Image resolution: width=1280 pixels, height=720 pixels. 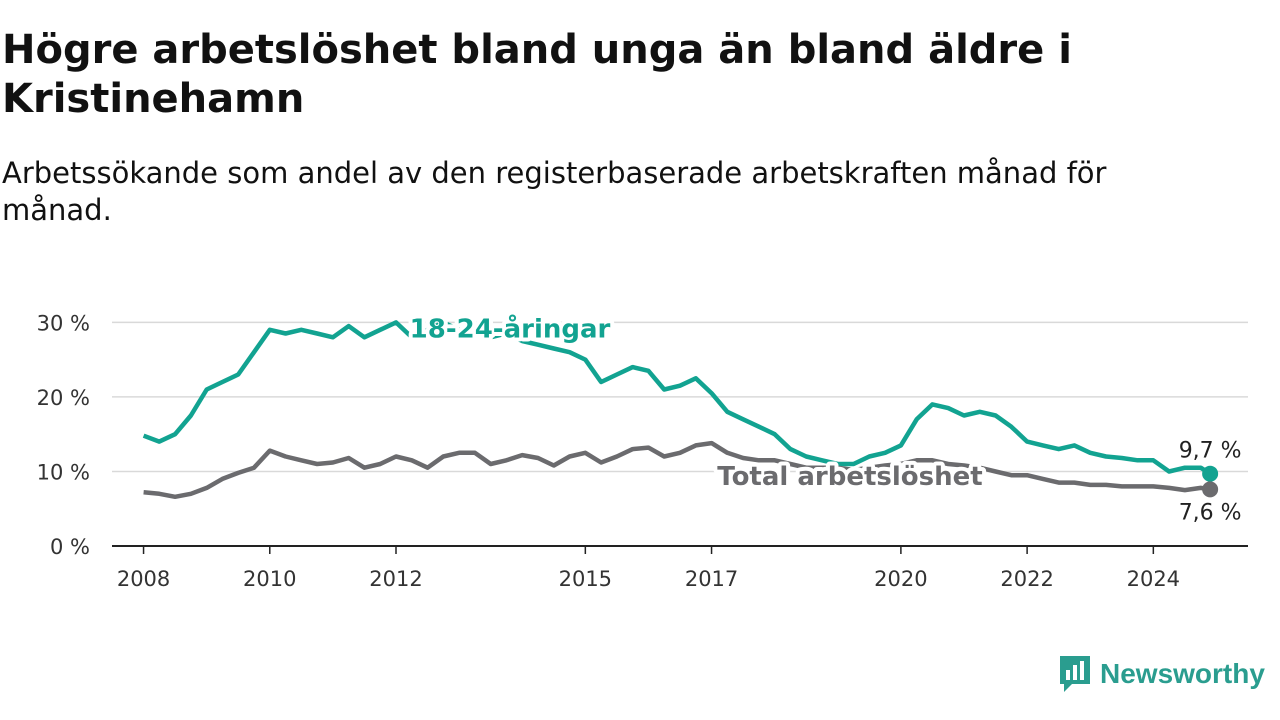 What do you see at coordinates (143, 579) in the screenshot?
I see `x-tick-label: 2008` at bounding box center [143, 579].